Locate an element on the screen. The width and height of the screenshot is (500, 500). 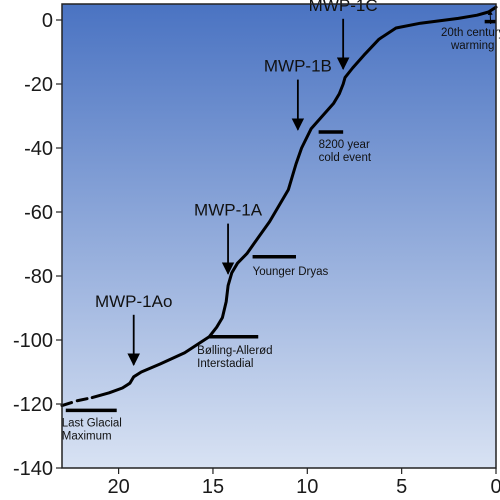
y-tick-label: -60 is located at coordinates (38, 213).